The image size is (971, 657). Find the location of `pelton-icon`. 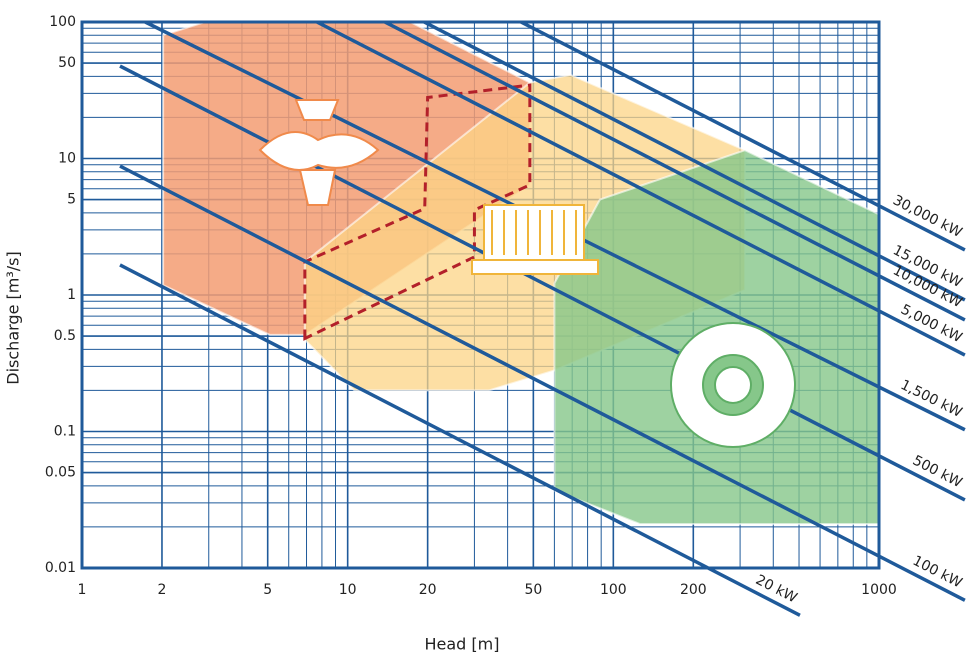

pelton-icon is located at coordinates (733, 385).